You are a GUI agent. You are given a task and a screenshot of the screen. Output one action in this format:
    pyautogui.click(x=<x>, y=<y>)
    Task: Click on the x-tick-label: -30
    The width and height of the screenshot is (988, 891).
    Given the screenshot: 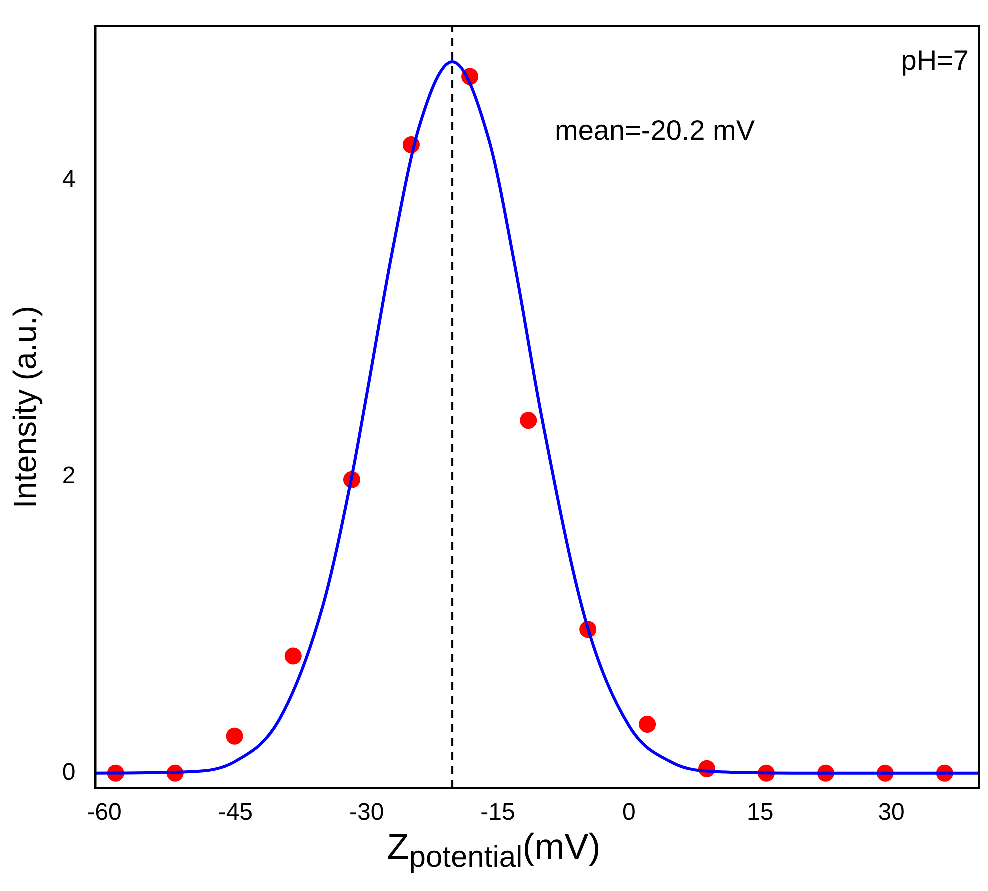 What is the action you would take?
    pyautogui.click(x=367, y=812)
    